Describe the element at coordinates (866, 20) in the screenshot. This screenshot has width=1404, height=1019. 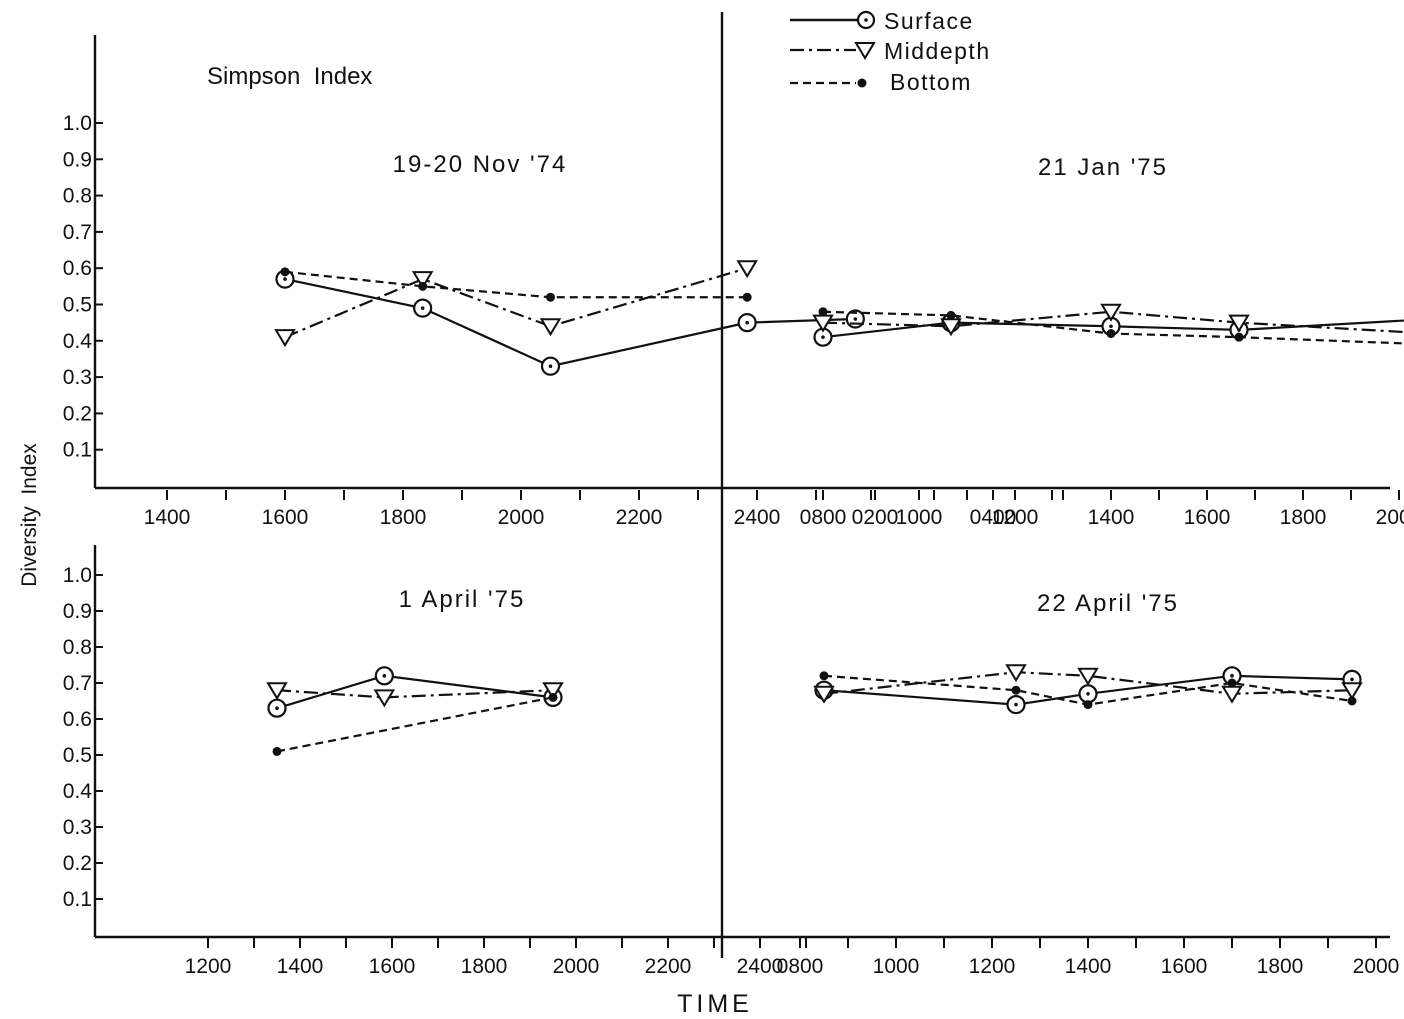
I see `legend-surface-marker-dot` at that location.